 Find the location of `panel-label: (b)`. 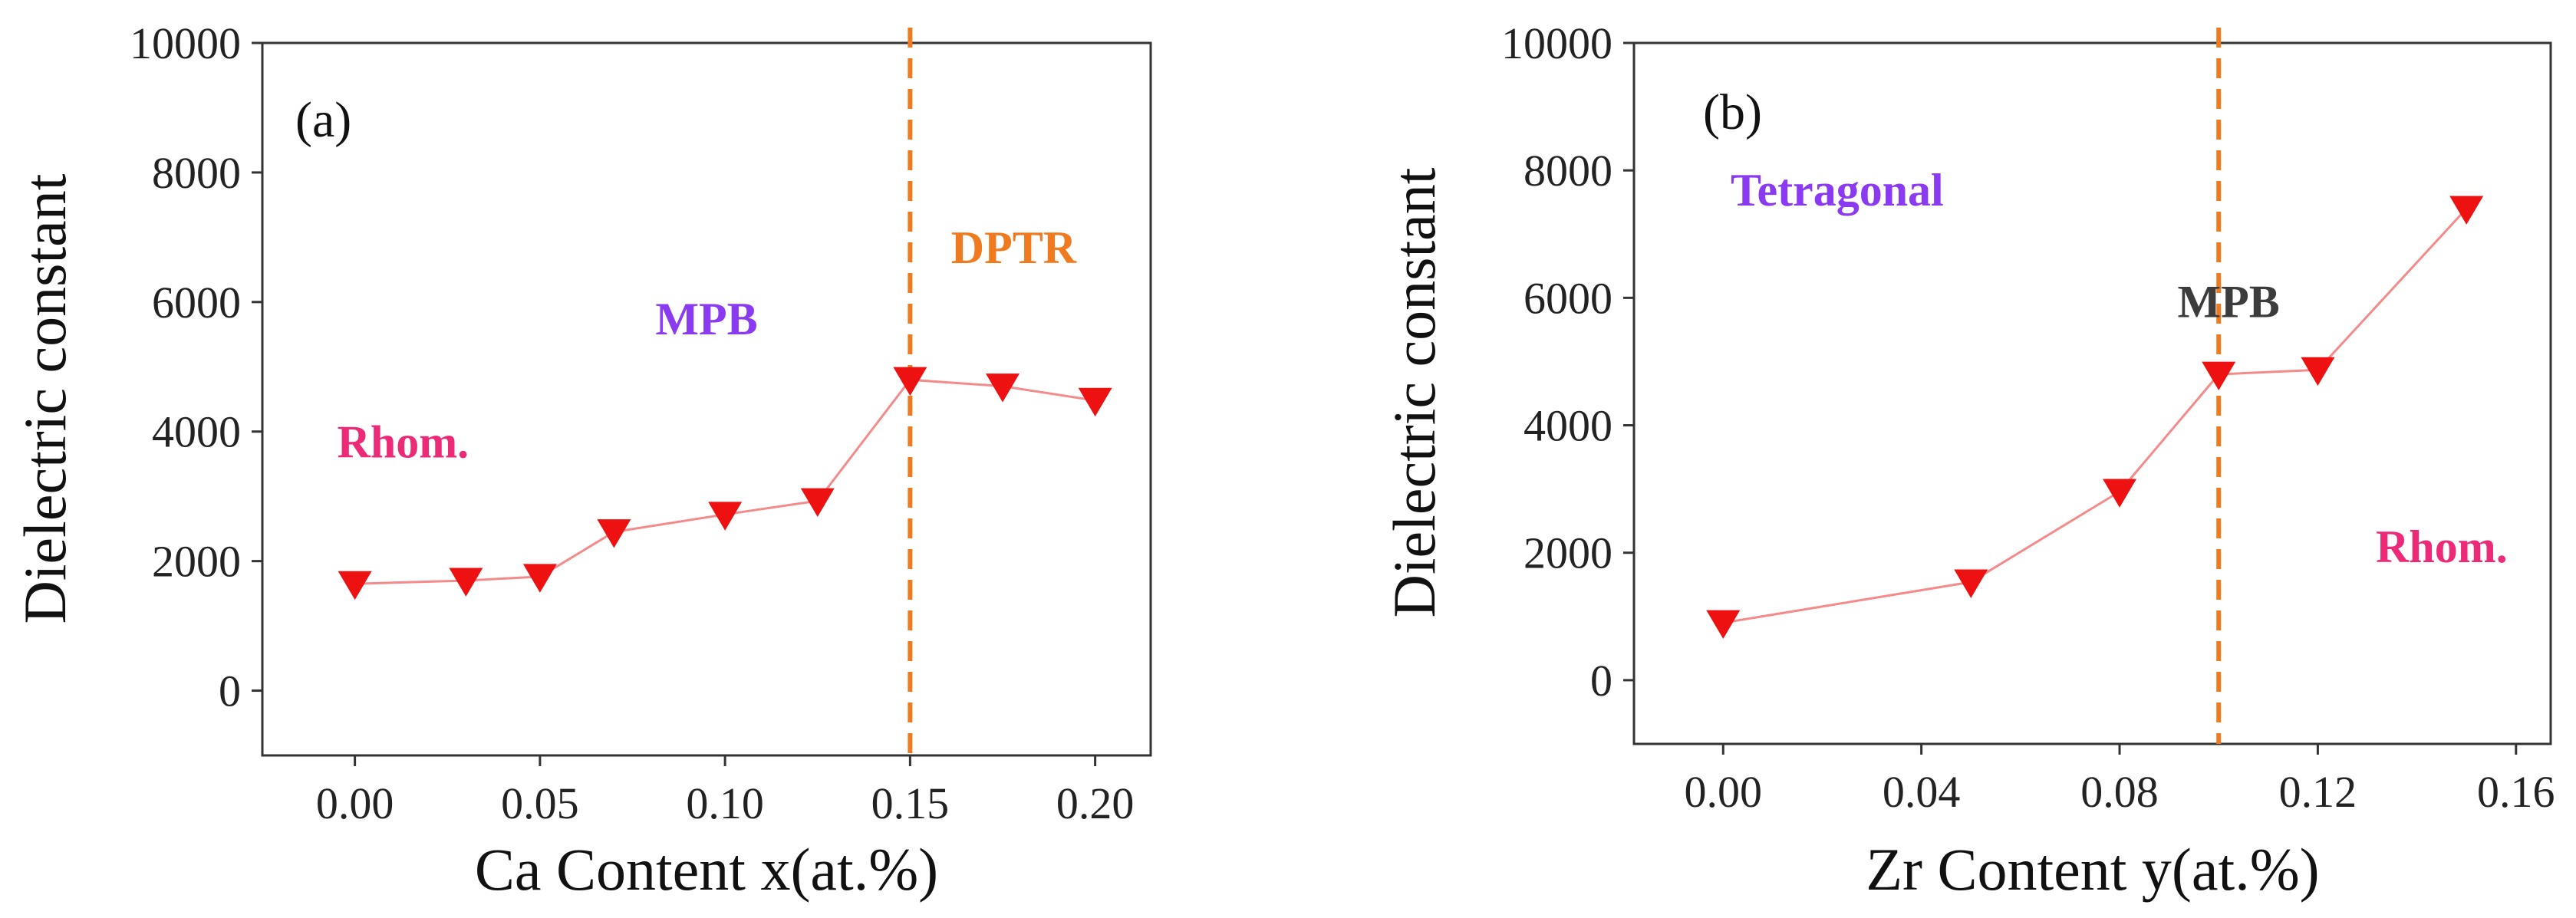

panel-label: (b) is located at coordinates (1732, 112).